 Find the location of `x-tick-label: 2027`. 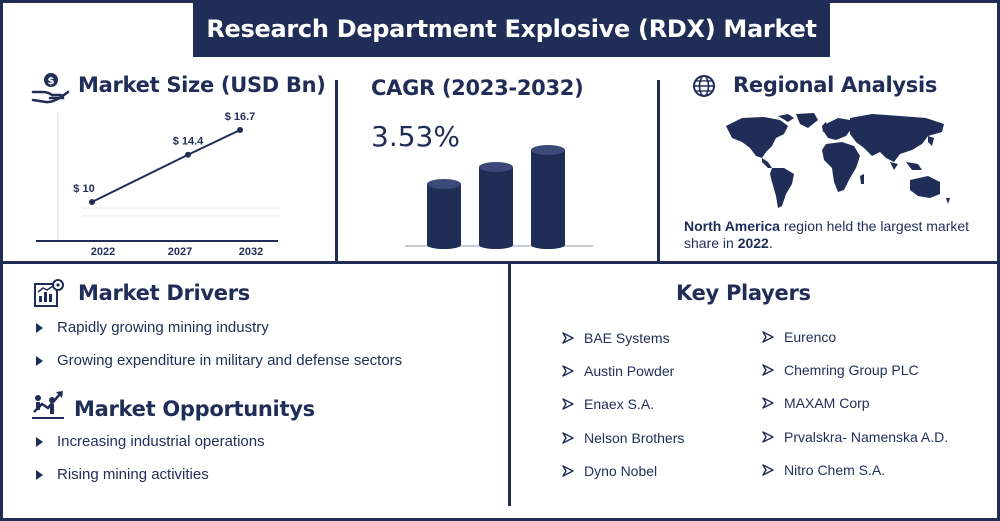

x-tick-label: 2027 is located at coordinates (180, 252).